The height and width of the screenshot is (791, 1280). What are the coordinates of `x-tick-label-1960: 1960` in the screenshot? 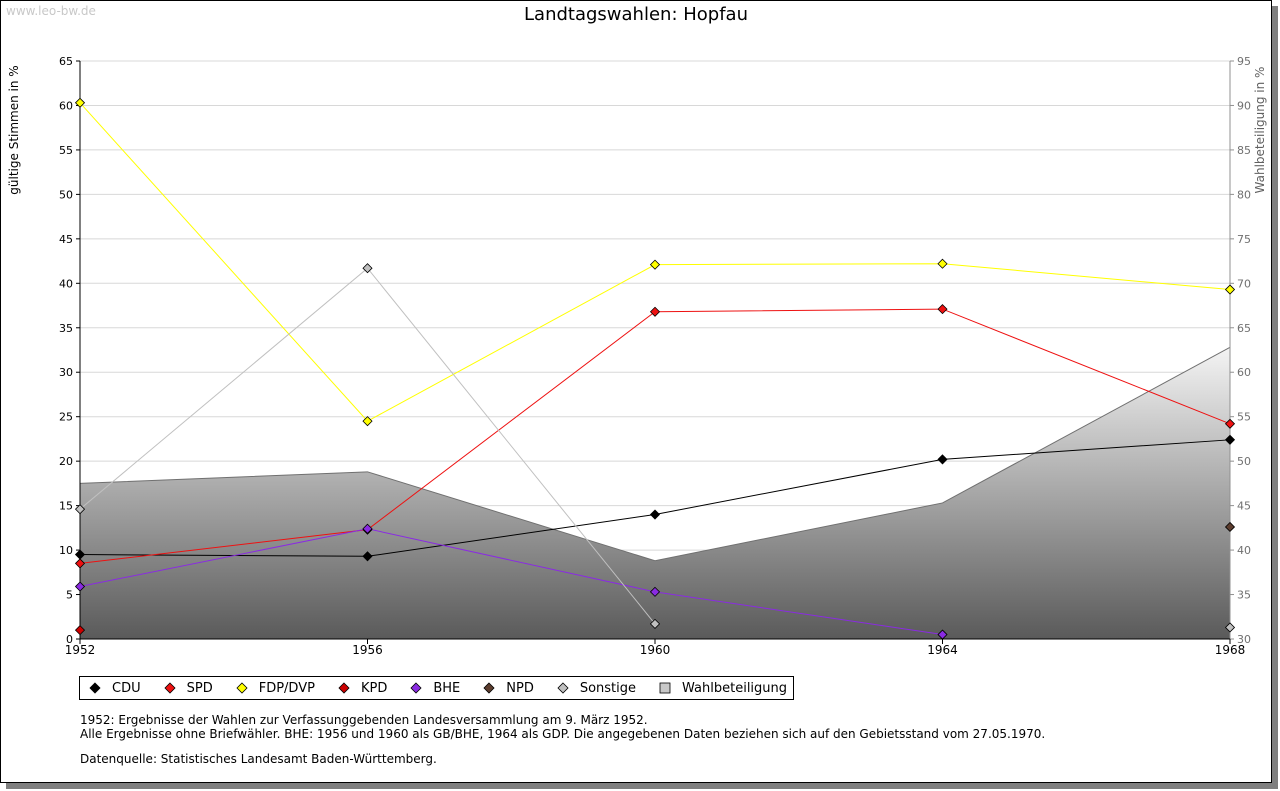 It's located at (655, 650).